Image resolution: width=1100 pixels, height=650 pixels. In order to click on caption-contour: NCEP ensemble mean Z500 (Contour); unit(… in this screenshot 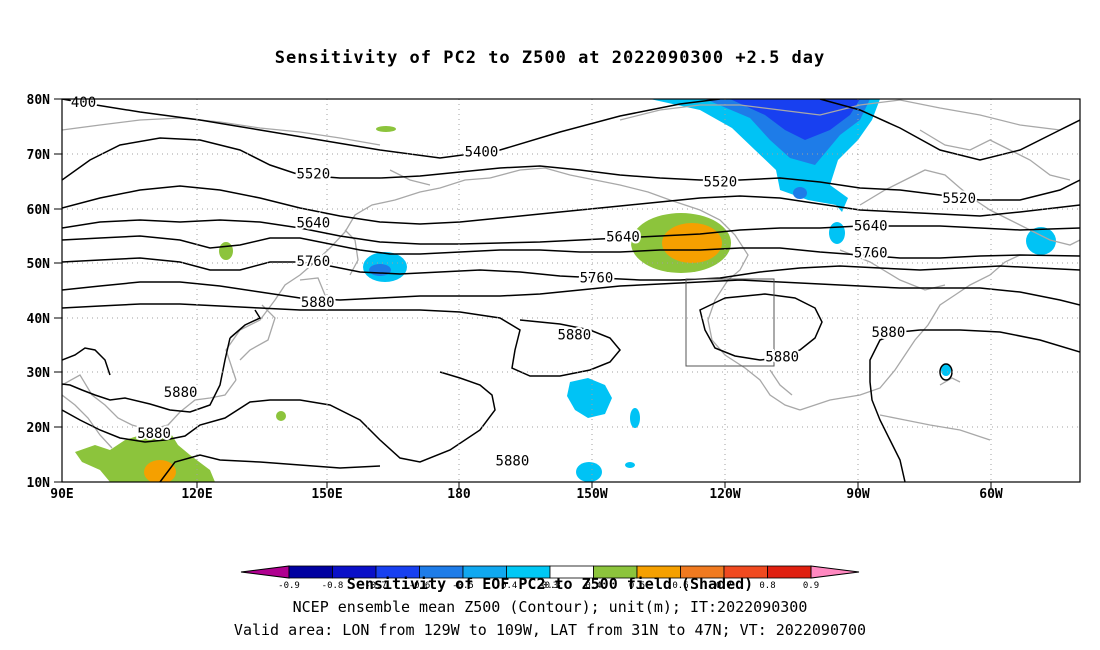, I will do `click(550, 607)`.